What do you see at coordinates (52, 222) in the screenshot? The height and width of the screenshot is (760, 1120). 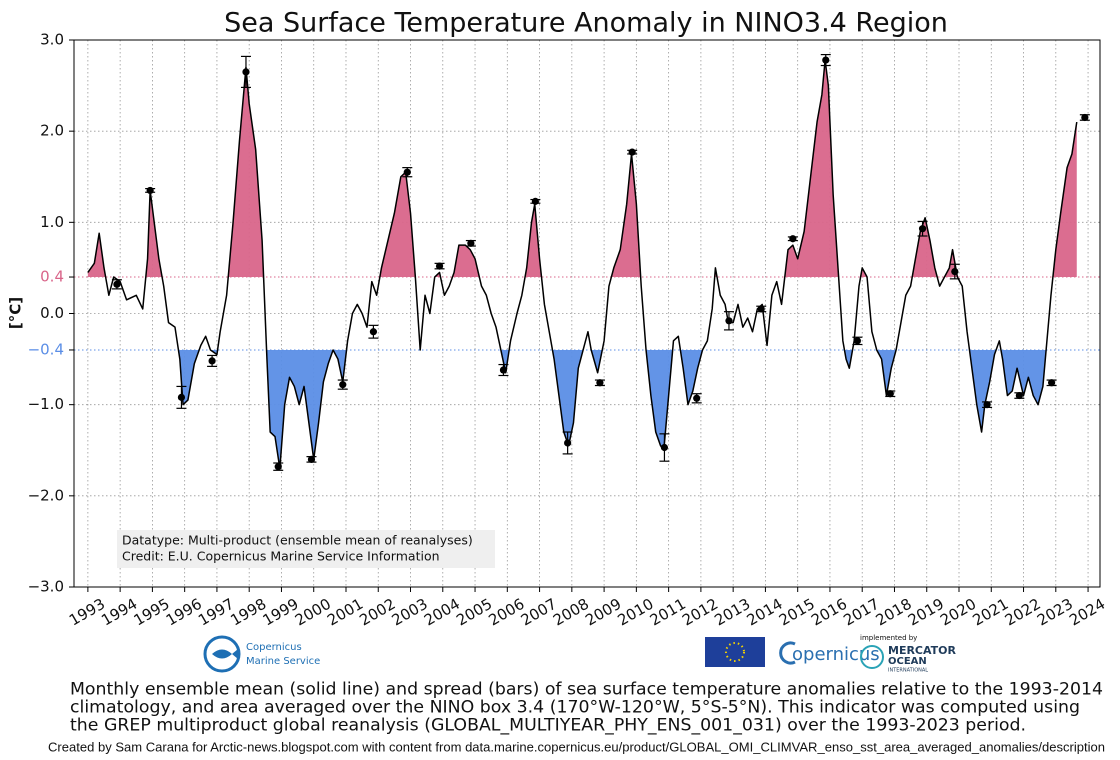 I see `y-tick-label: 1.0` at bounding box center [52, 222].